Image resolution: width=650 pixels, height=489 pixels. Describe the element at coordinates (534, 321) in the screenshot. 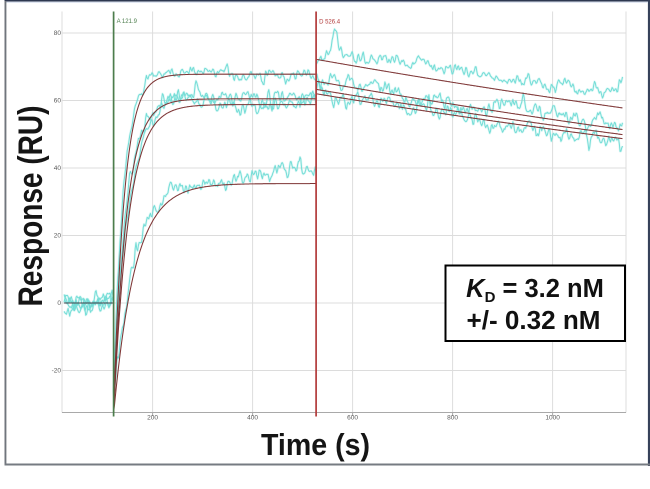

I see `svg-text: +/- 0.32 nM` at that location.